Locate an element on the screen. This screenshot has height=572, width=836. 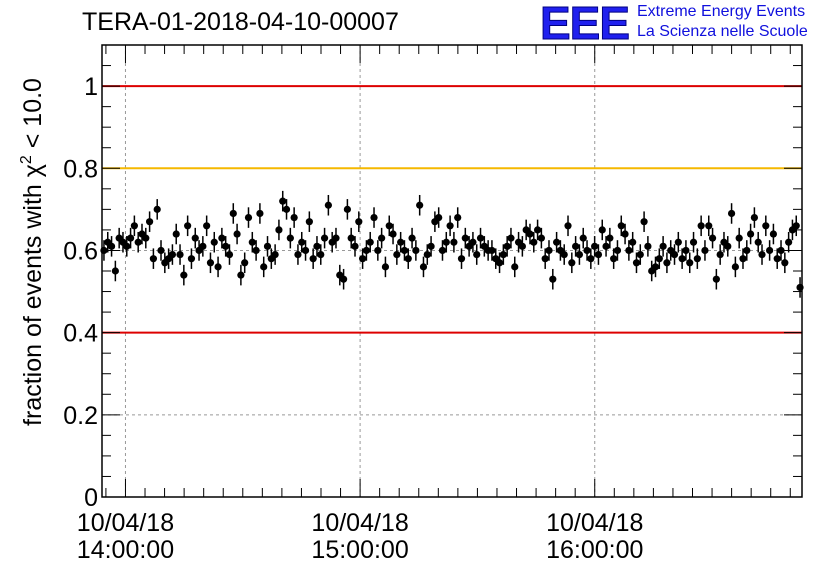
y-tick-label: 0.8 is located at coordinates (80, 169).